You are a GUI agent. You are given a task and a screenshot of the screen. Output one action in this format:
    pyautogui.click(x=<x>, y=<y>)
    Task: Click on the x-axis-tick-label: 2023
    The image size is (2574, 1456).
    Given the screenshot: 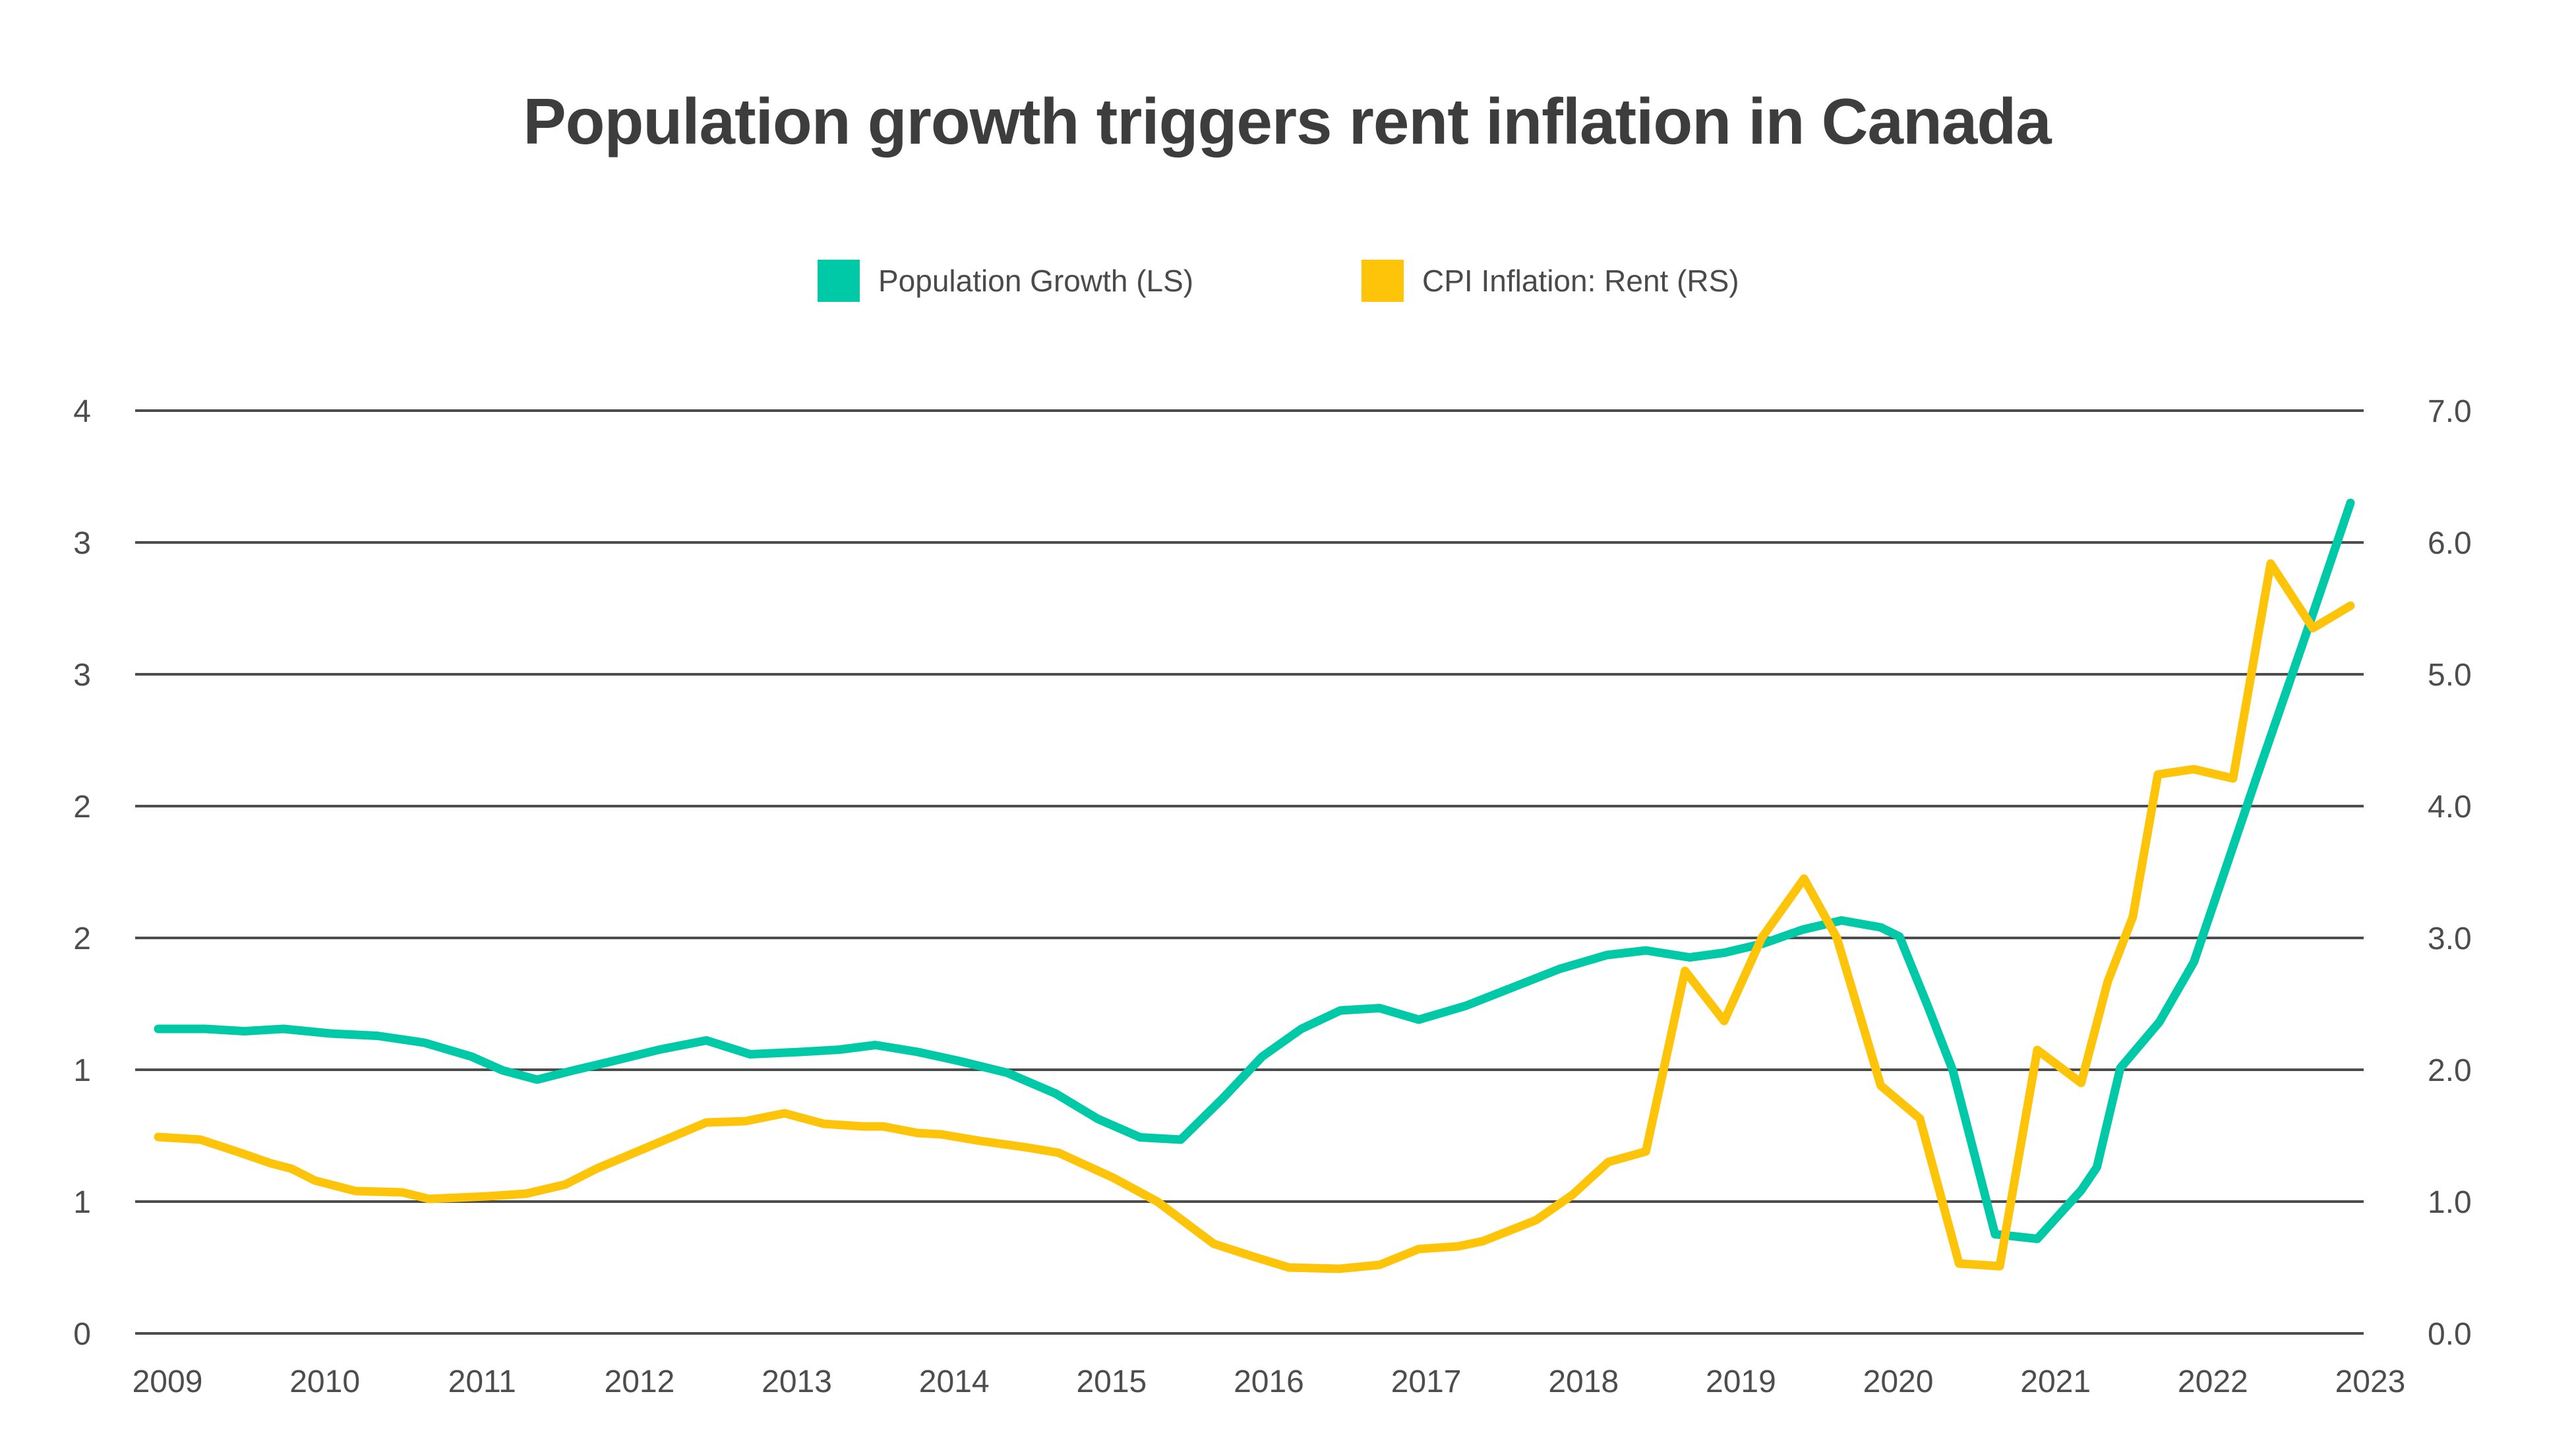 What is the action you would take?
    pyautogui.click(x=2370, y=1381)
    